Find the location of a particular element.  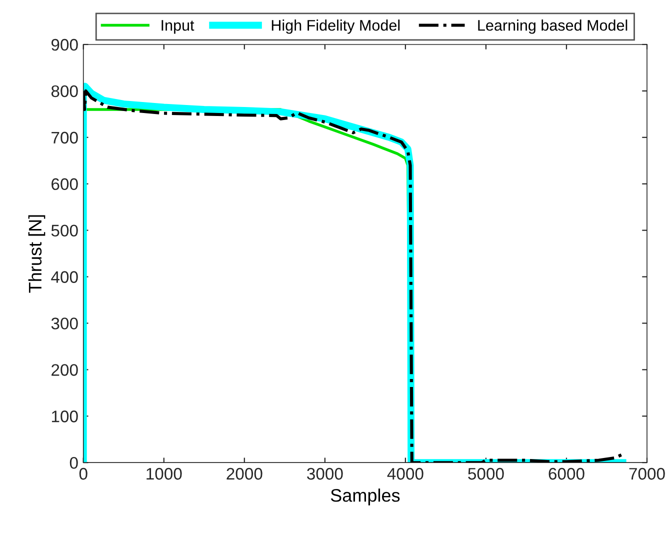

x-tick-label: 3000 is located at coordinates (325, 474).